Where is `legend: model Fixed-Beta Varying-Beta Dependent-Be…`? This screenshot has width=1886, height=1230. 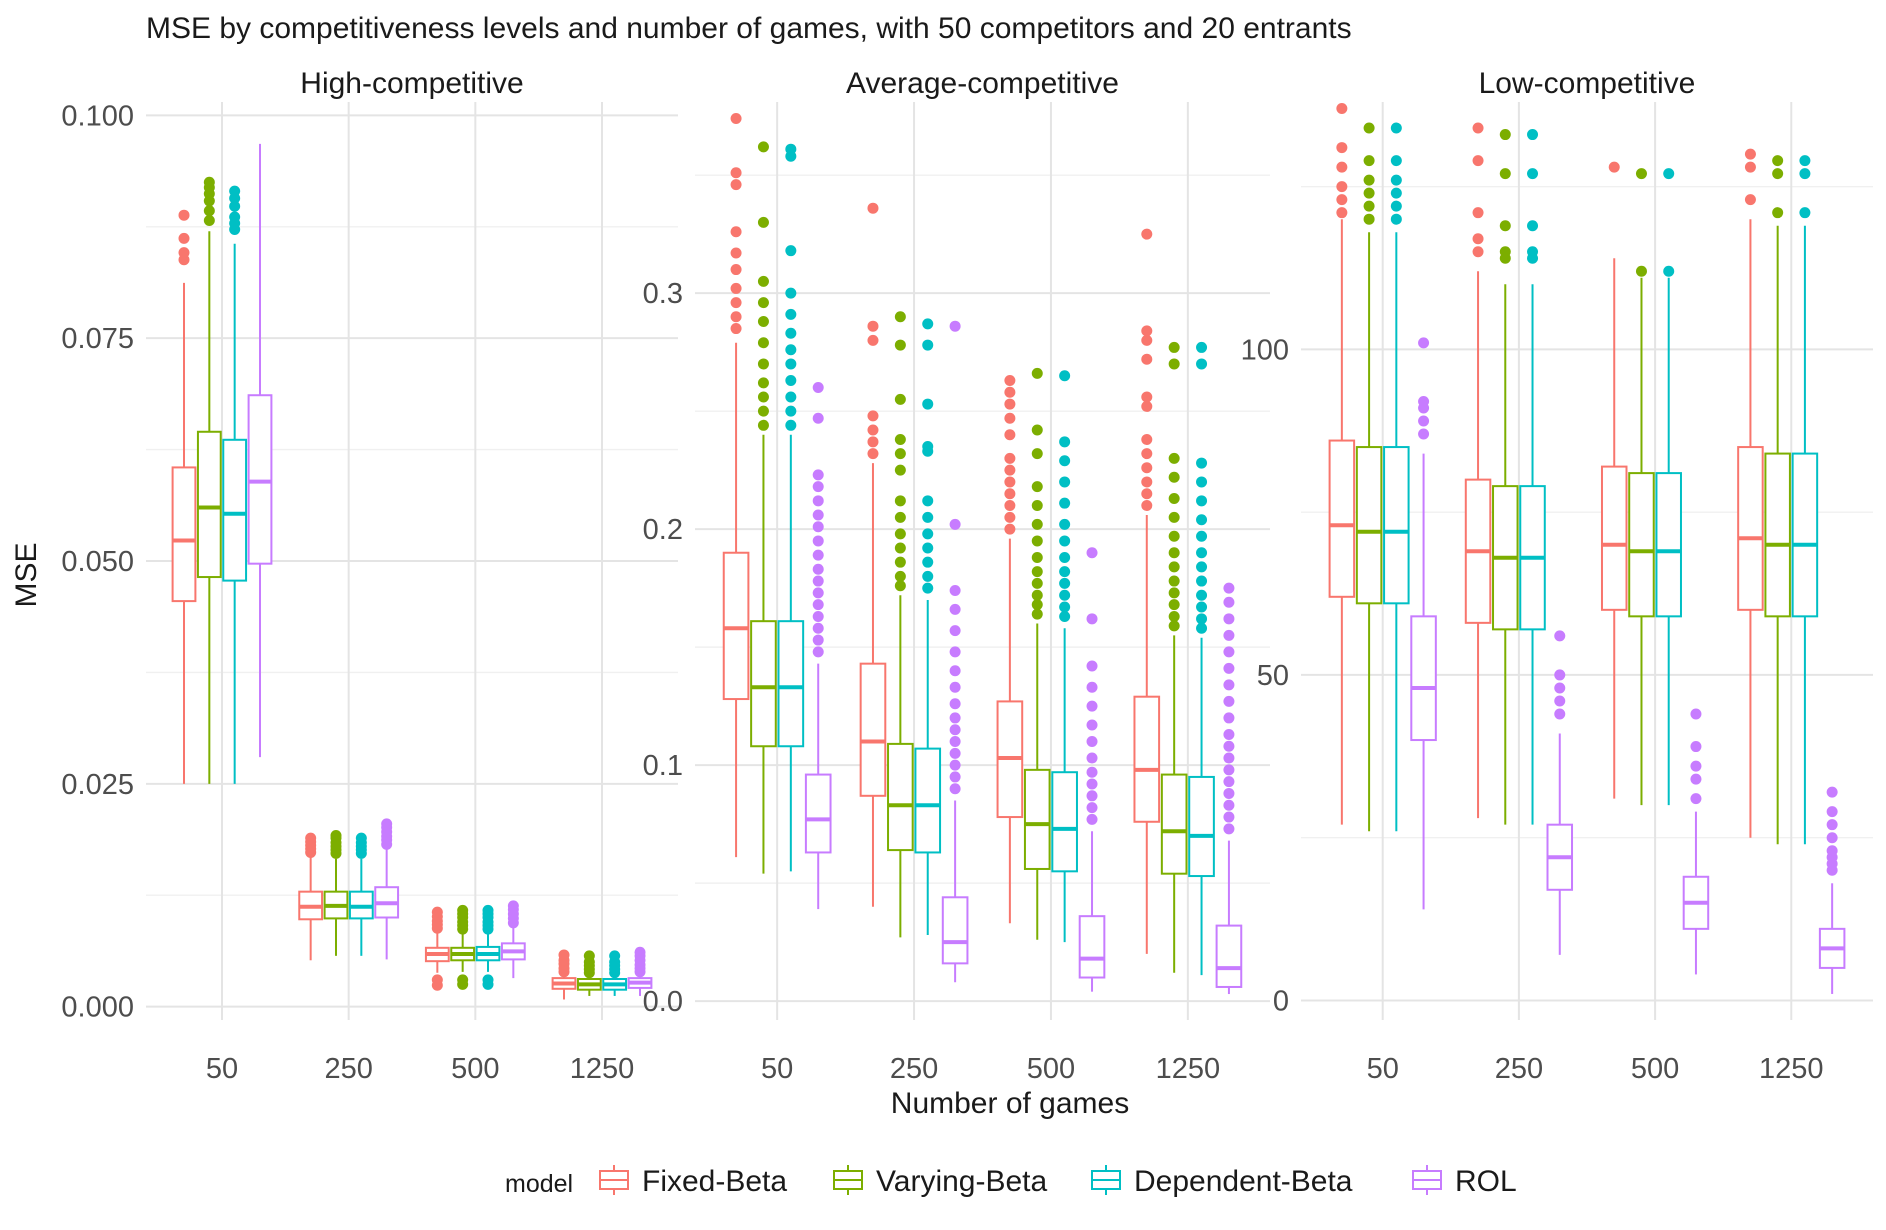 legend: model Fixed-Beta Varying-Beta Dependent-Be… is located at coordinates (1011, 1181).